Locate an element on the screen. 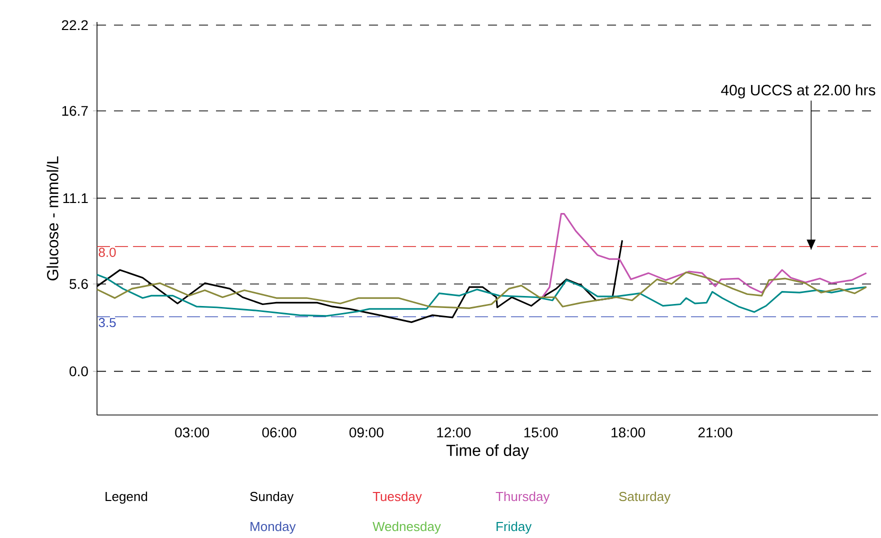  y-tick-label: 0.0 is located at coordinates (79, 371).